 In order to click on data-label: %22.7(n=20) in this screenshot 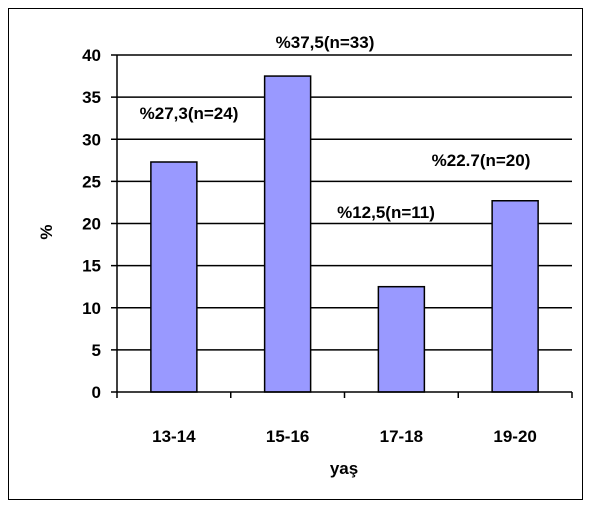, I will do `click(481, 160)`.